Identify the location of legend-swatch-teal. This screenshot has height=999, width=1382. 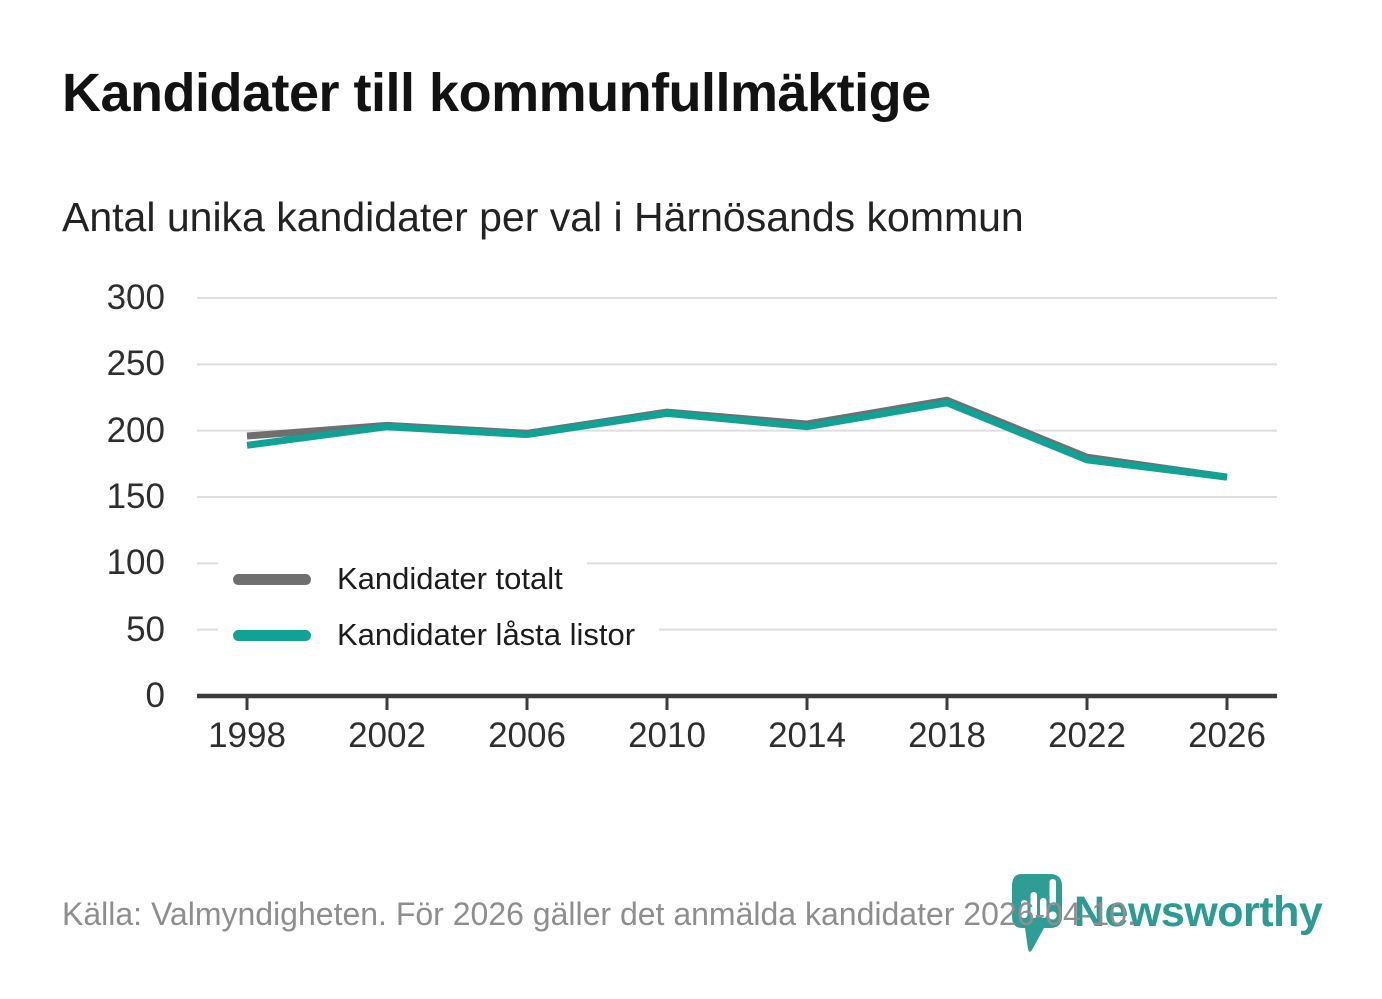
(272, 635).